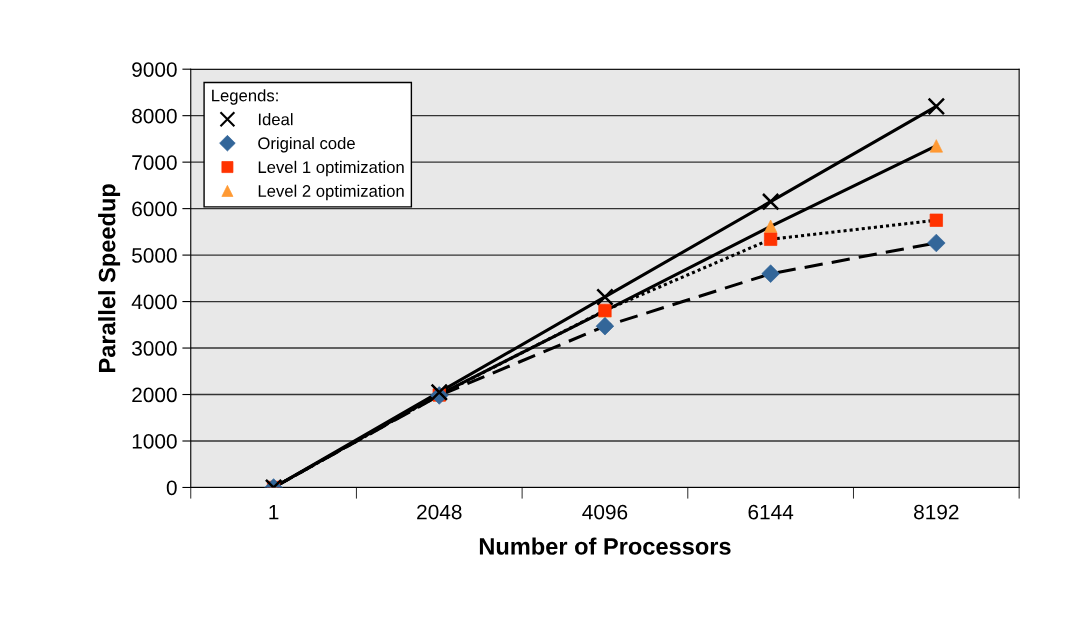 The height and width of the screenshot is (629, 1090). What do you see at coordinates (154, 302) in the screenshot?
I see `y-tick-label: 4000` at bounding box center [154, 302].